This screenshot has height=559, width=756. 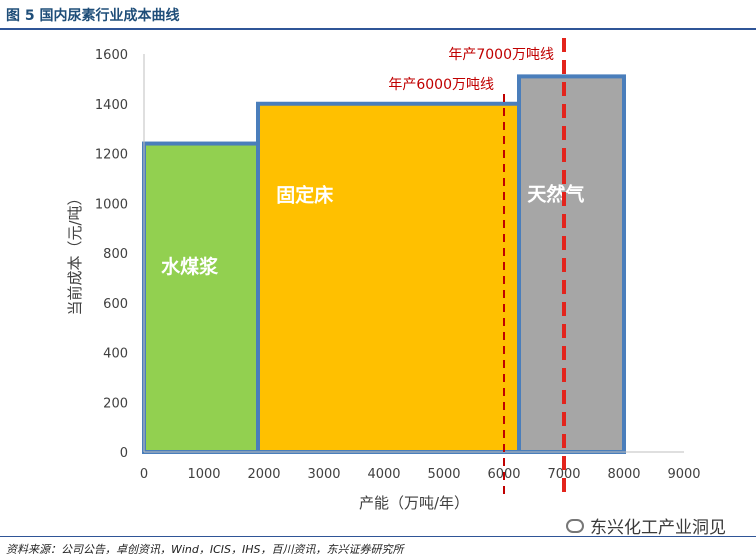 What do you see at coordinates (144, 474) in the screenshot?
I see `x-tick-label: 0` at bounding box center [144, 474].